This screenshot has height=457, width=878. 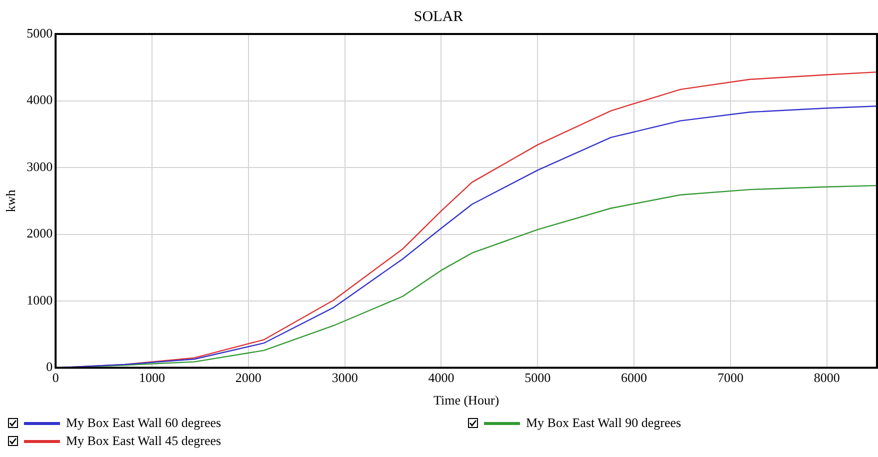 I want to click on x-tick-label: 5000, so click(x=537, y=378).